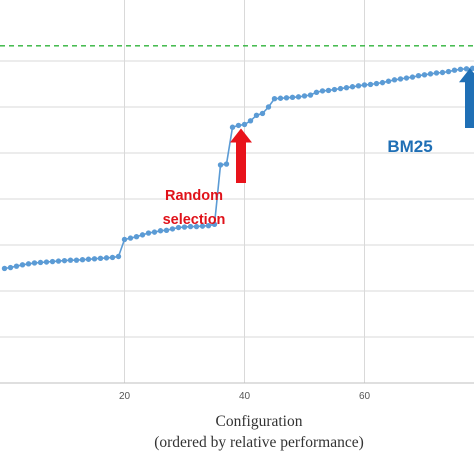 The height and width of the screenshot is (474, 474). What do you see at coordinates (466, 98) in the screenshot?
I see `bm25-arrow` at bounding box center [466, 98].